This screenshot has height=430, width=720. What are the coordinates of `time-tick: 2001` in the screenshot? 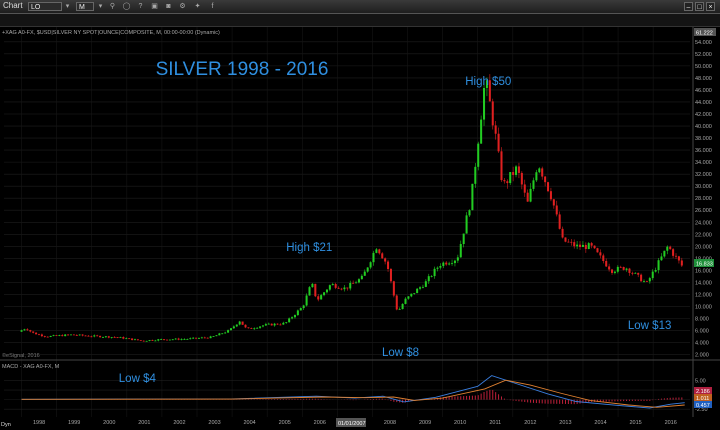 It's located at (144, 423).